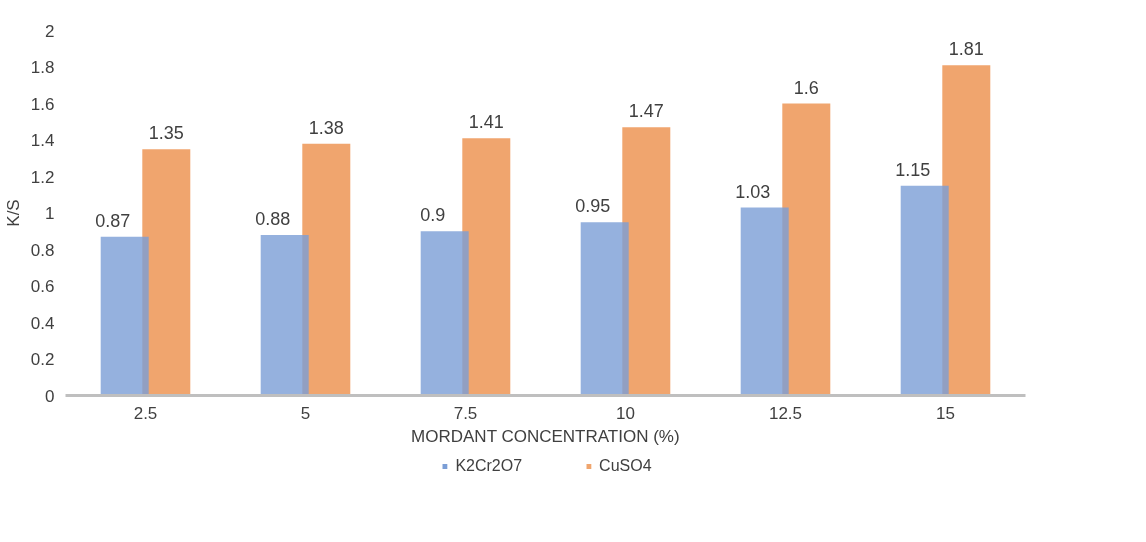 Image resolution: width=1146 pixels, height=542 pixels. I want to click on y-tick-label: 1.4, so click(42, 140).